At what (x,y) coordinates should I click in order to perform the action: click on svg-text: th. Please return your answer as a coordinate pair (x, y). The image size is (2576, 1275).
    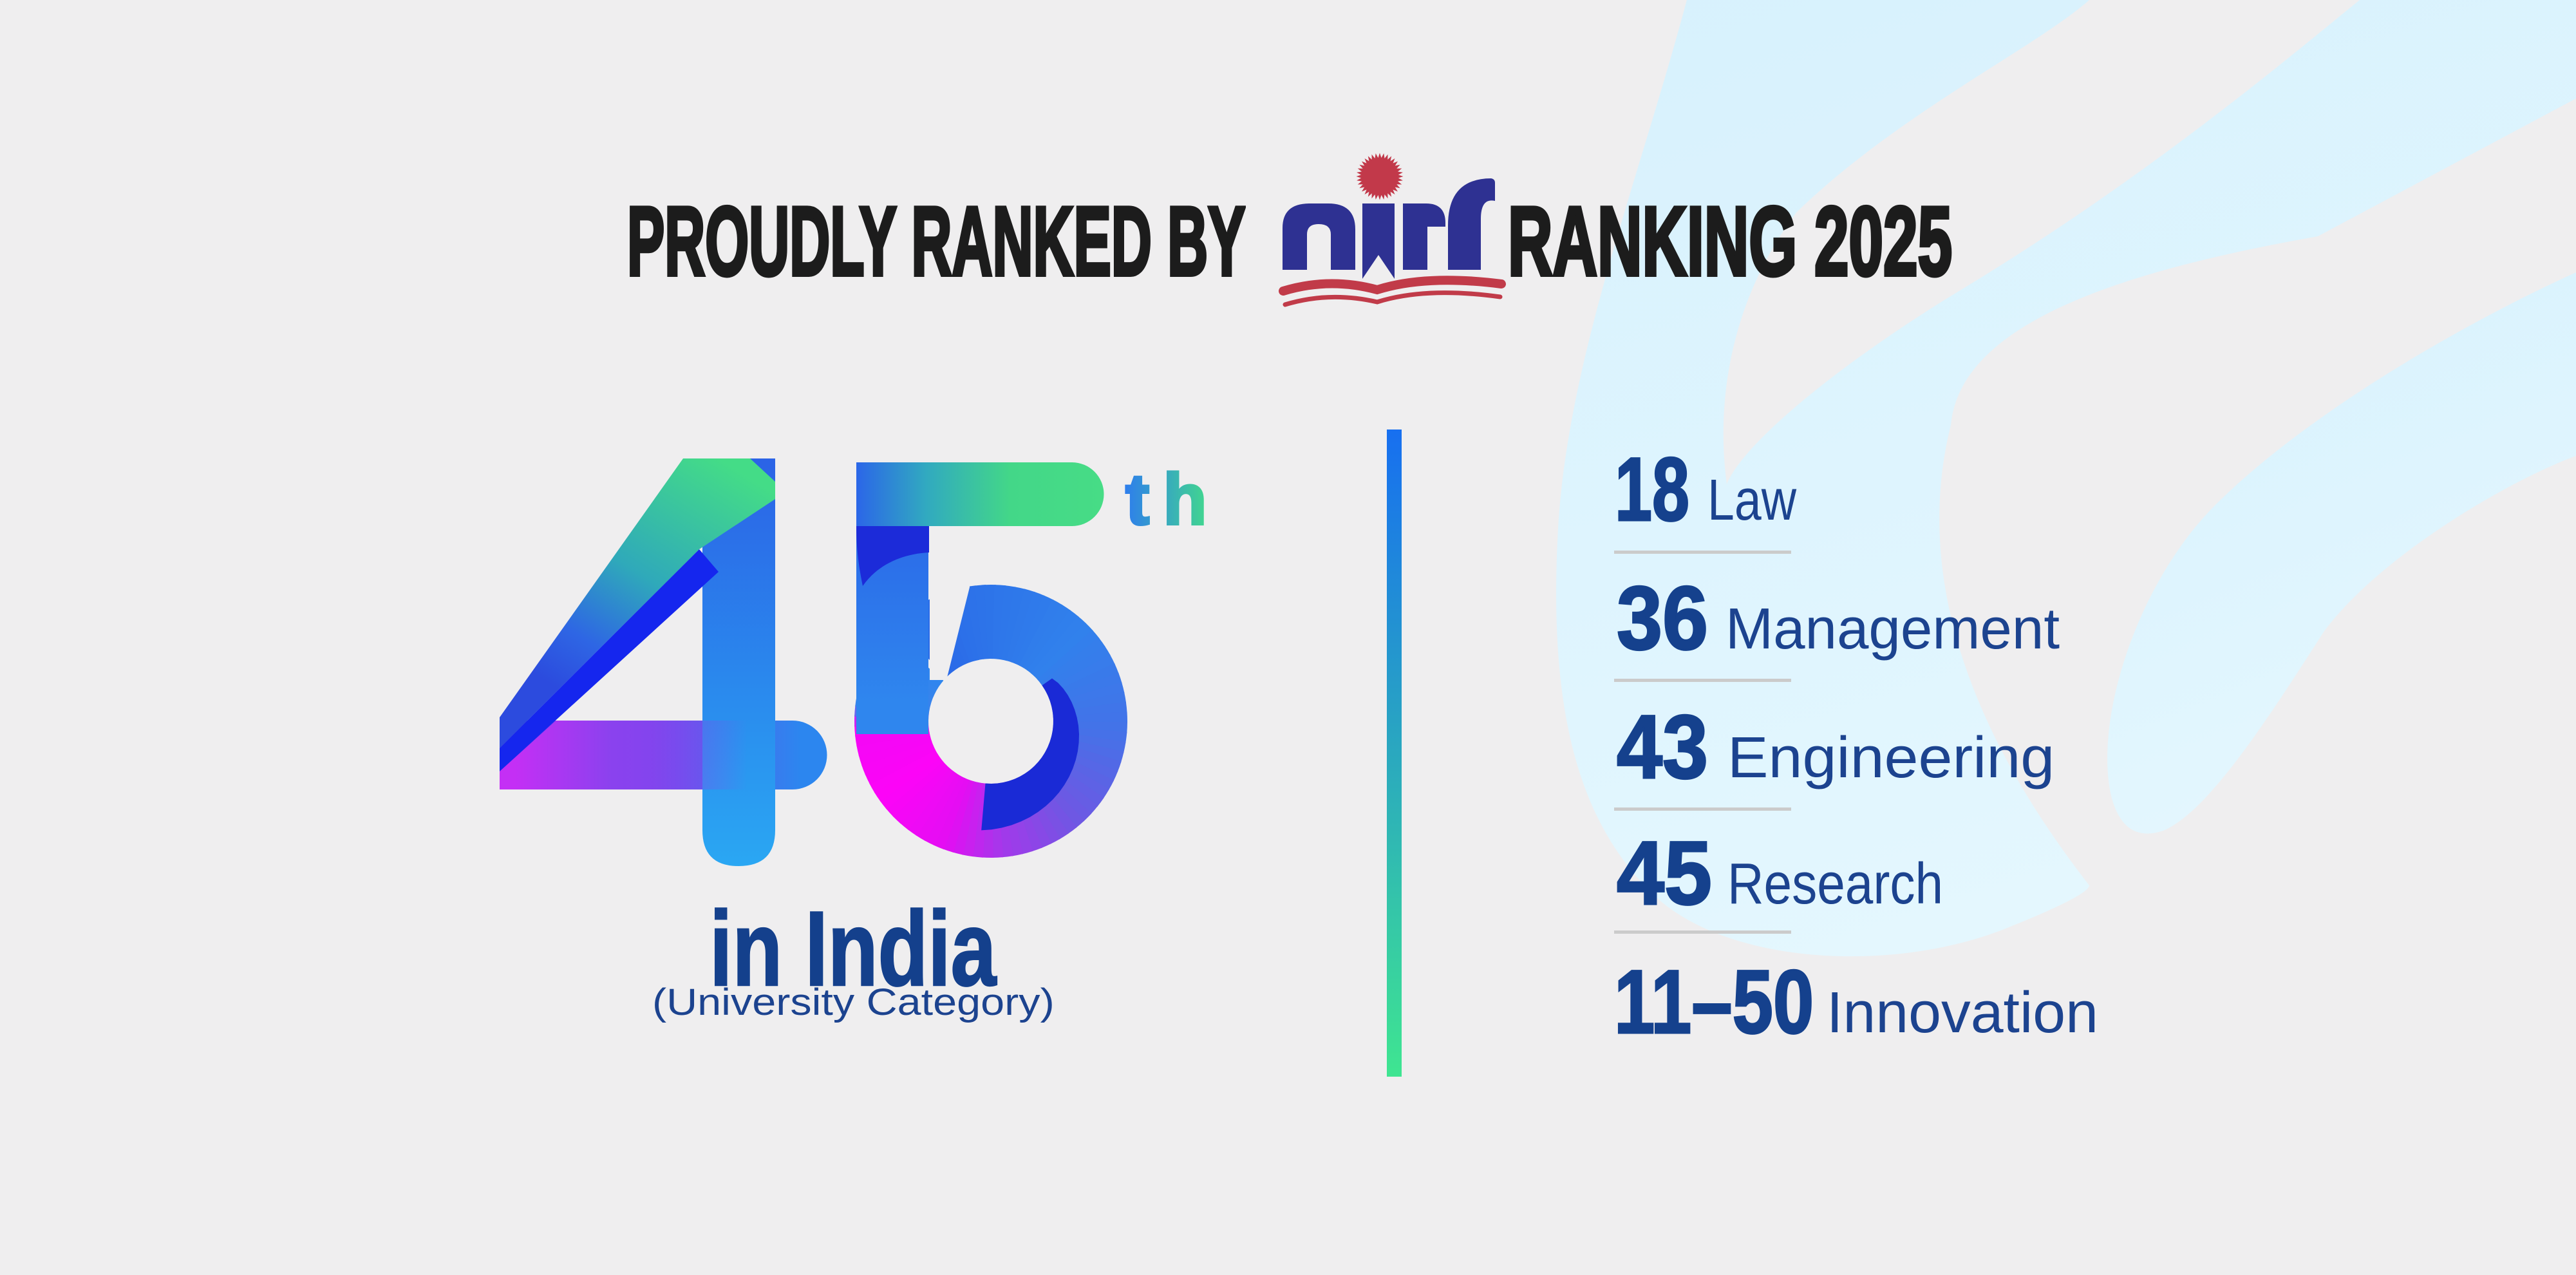
    Looking at the image, I should click on (1173, 499).